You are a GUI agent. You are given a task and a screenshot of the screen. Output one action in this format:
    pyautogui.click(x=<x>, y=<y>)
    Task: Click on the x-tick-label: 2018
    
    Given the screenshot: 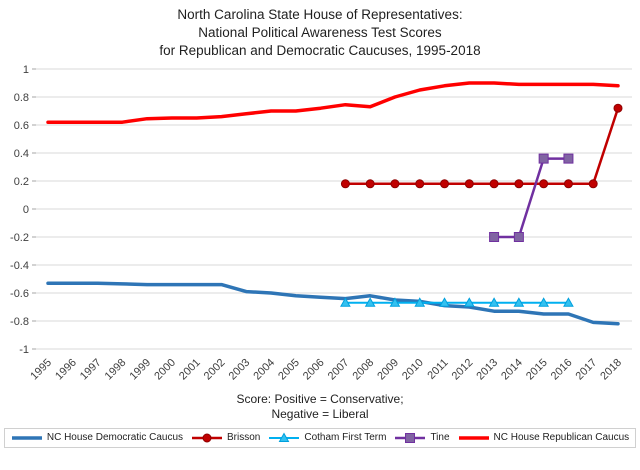 What is the action you would take?
    pyautogui.click(x=611, y=369)
    